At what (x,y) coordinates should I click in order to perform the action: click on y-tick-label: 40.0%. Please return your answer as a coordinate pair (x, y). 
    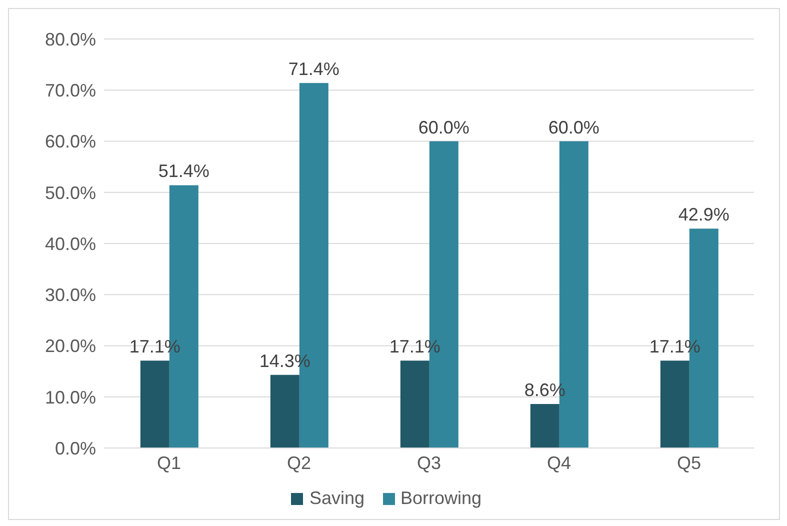
    Looking at the image, I should click on (70, 244).